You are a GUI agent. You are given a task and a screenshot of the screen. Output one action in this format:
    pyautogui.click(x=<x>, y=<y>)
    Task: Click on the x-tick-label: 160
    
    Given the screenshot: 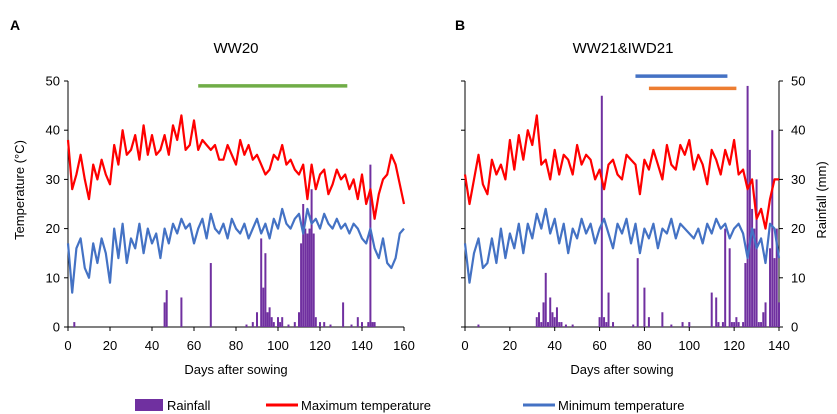 What is the action you would take?
    pyautogui.click(x=404, y=345)
    